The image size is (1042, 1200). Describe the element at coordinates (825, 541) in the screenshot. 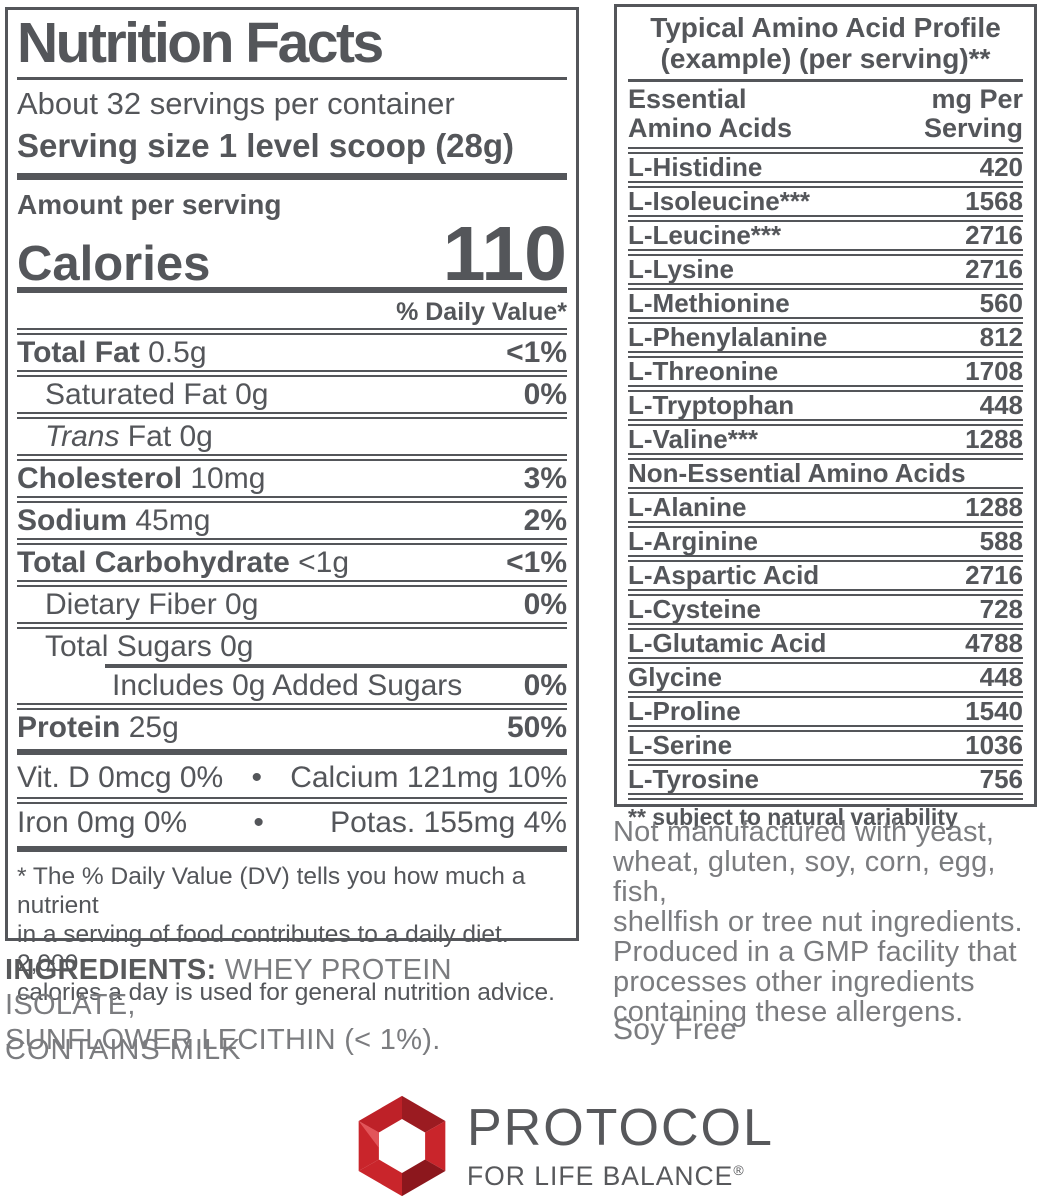

I see `amino-row: L-Arginine 588` at that location.